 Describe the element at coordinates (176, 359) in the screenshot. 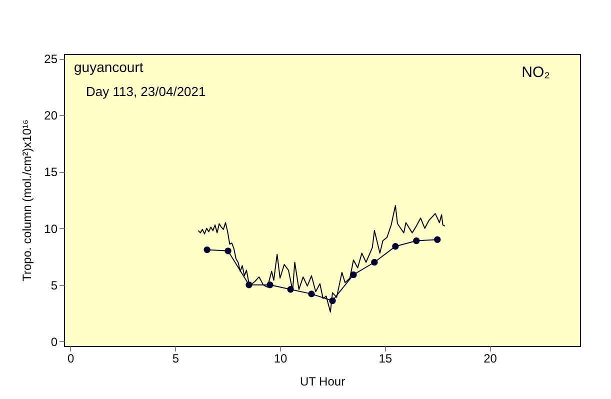

I see `x-tick-label: 5` at that location.